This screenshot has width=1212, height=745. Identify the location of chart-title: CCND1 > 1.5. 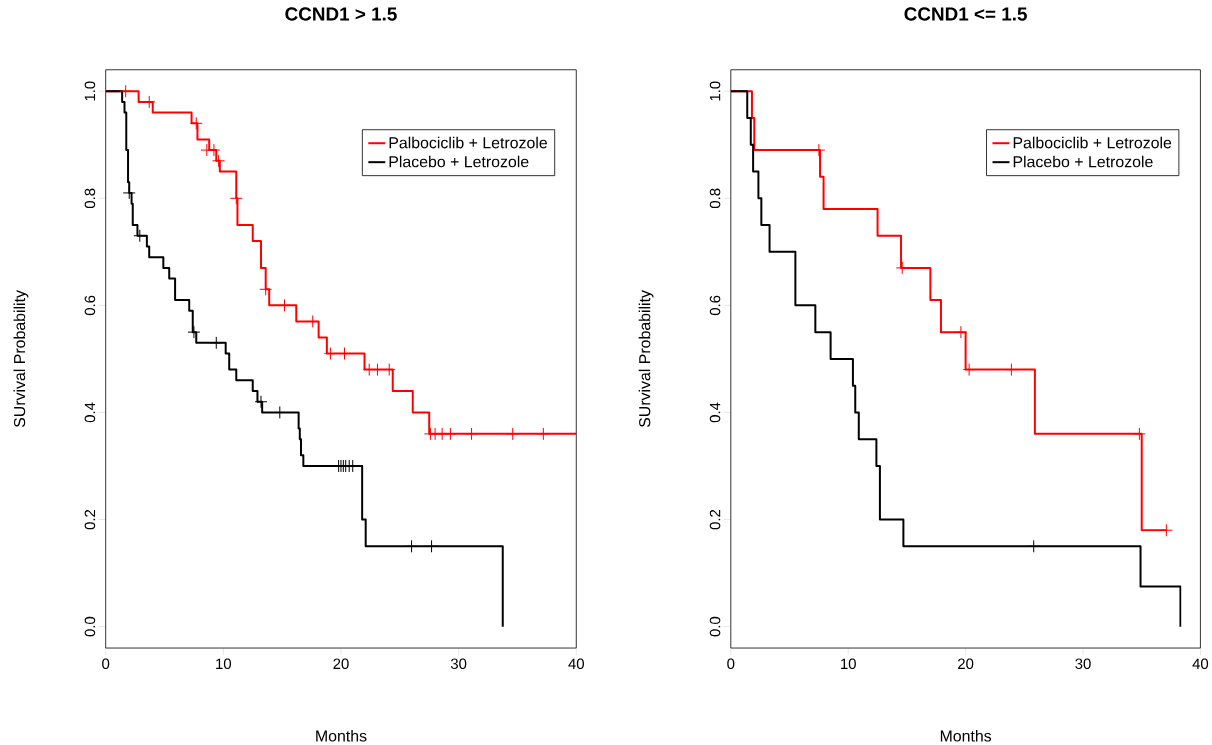
(341, 14).